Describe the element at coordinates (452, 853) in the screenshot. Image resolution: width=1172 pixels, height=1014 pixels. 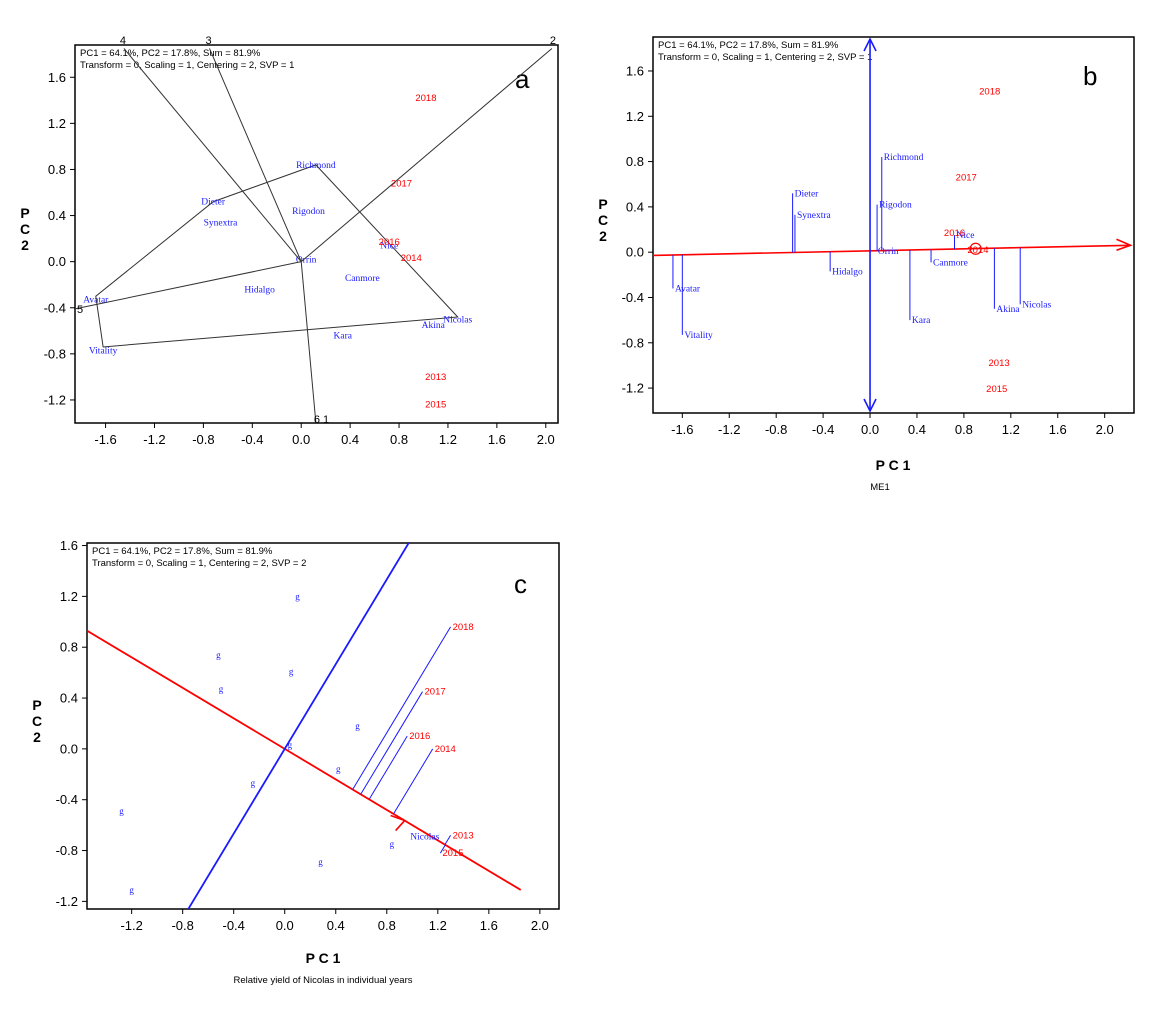
I see `environment-label: 2015` at that location.